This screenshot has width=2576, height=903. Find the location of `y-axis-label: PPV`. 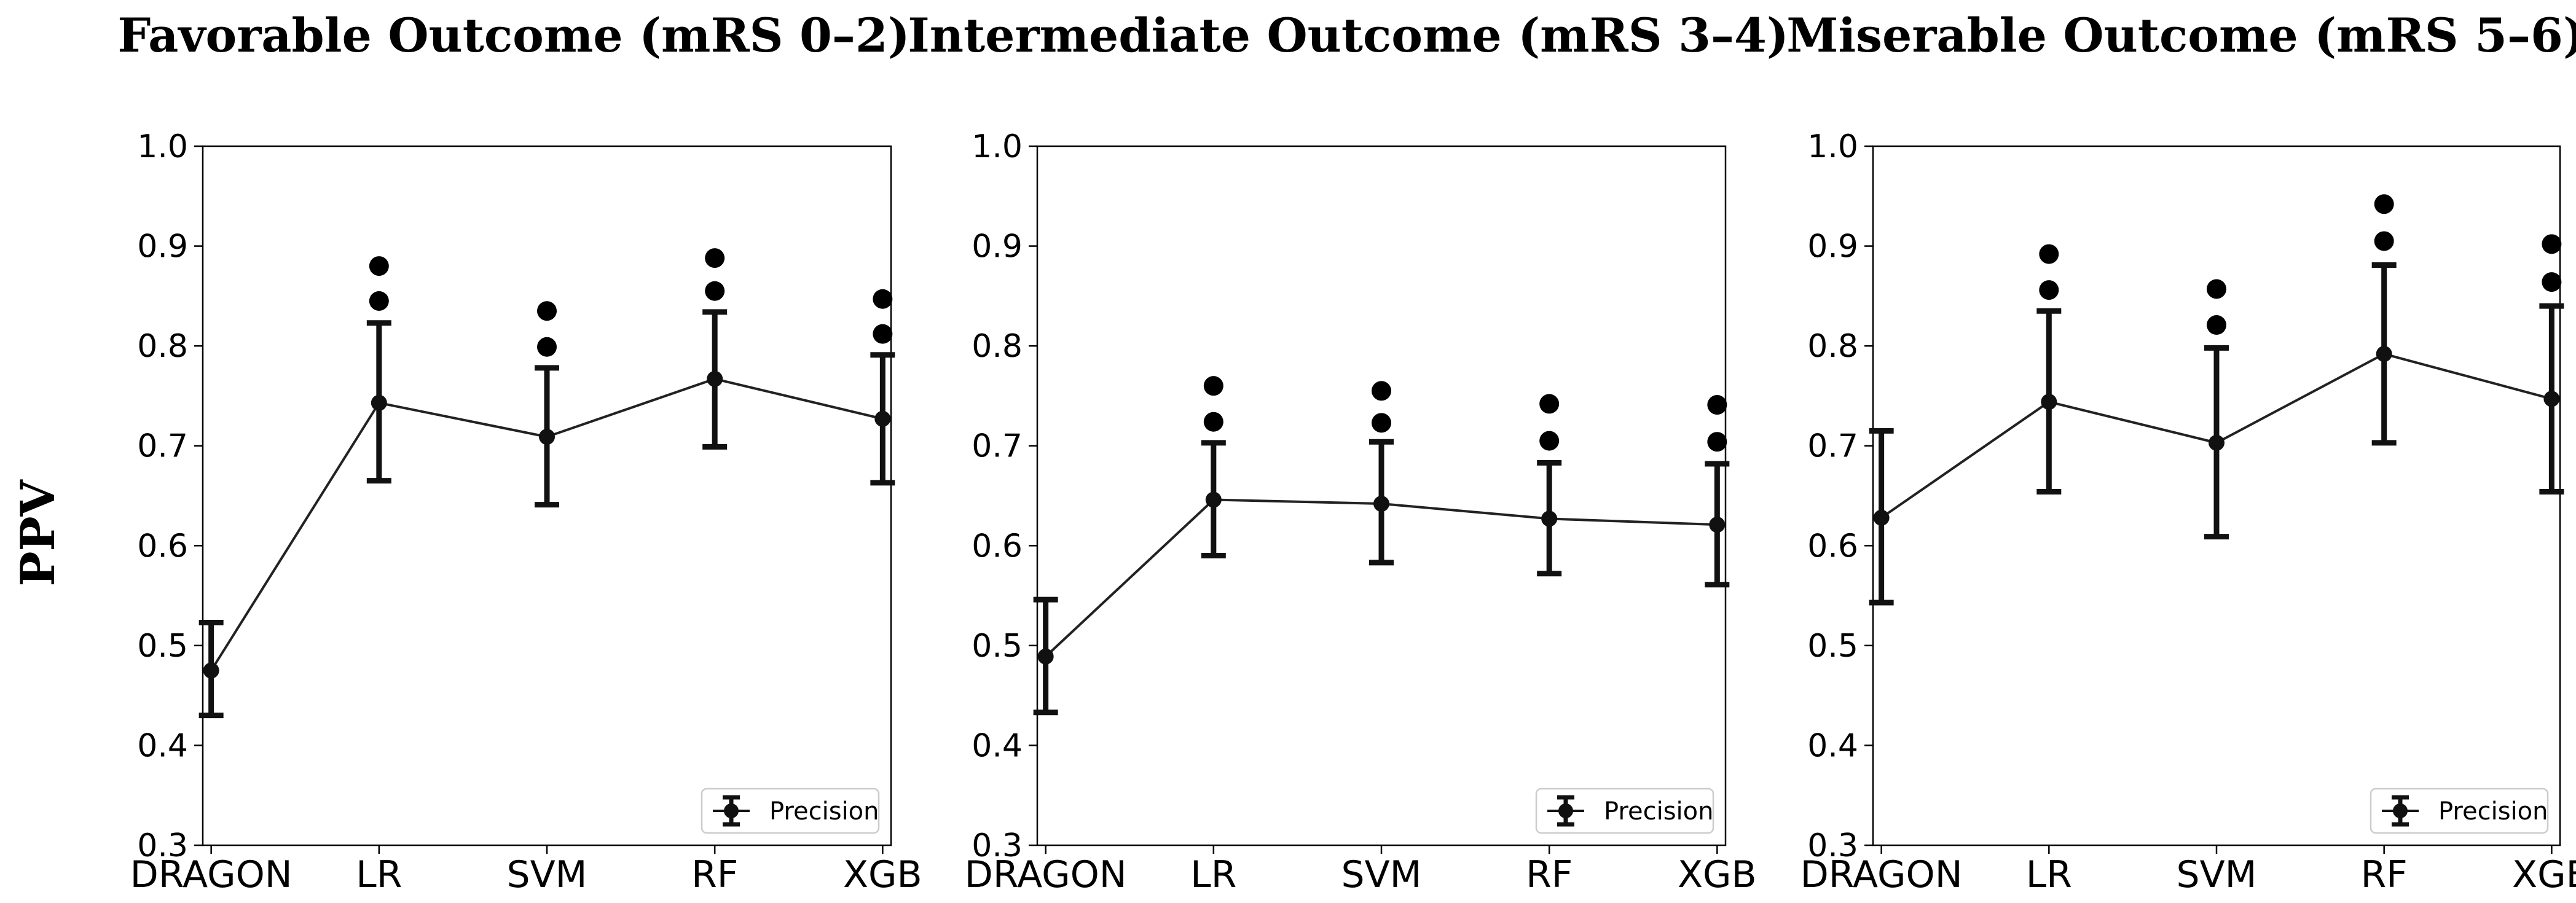

y-axis-label: PPV is located at coordinates (37, 532).